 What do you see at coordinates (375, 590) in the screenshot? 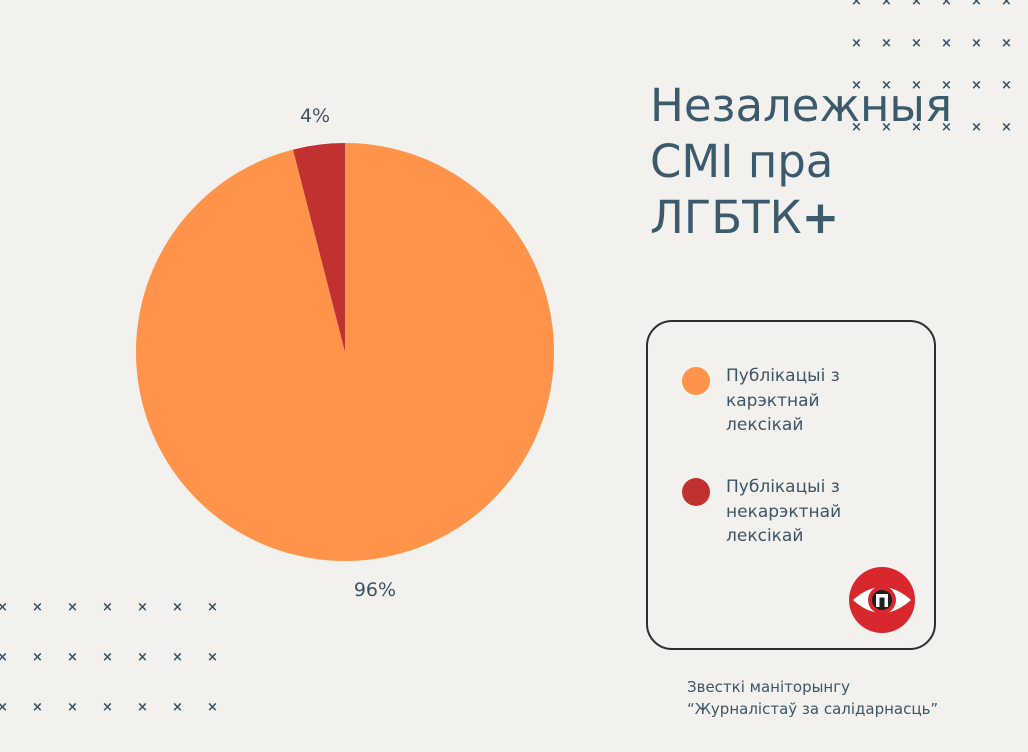
I see `pie-label-correct: 96%` at bounding box center [375, 590].